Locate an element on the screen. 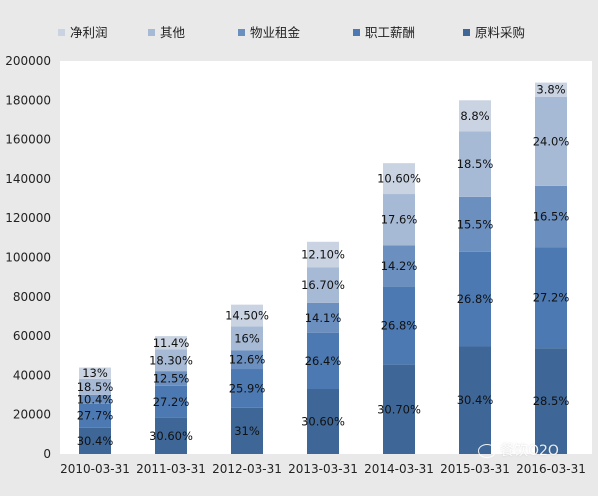  data-label-1-4: 11.4% is located at coordinates (171, 343).